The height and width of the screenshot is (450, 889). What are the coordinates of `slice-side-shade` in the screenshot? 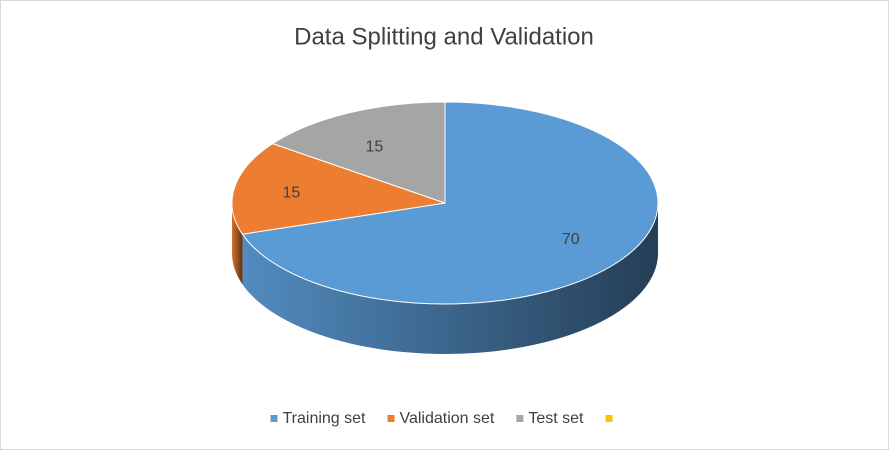 It's located at (237, 244).